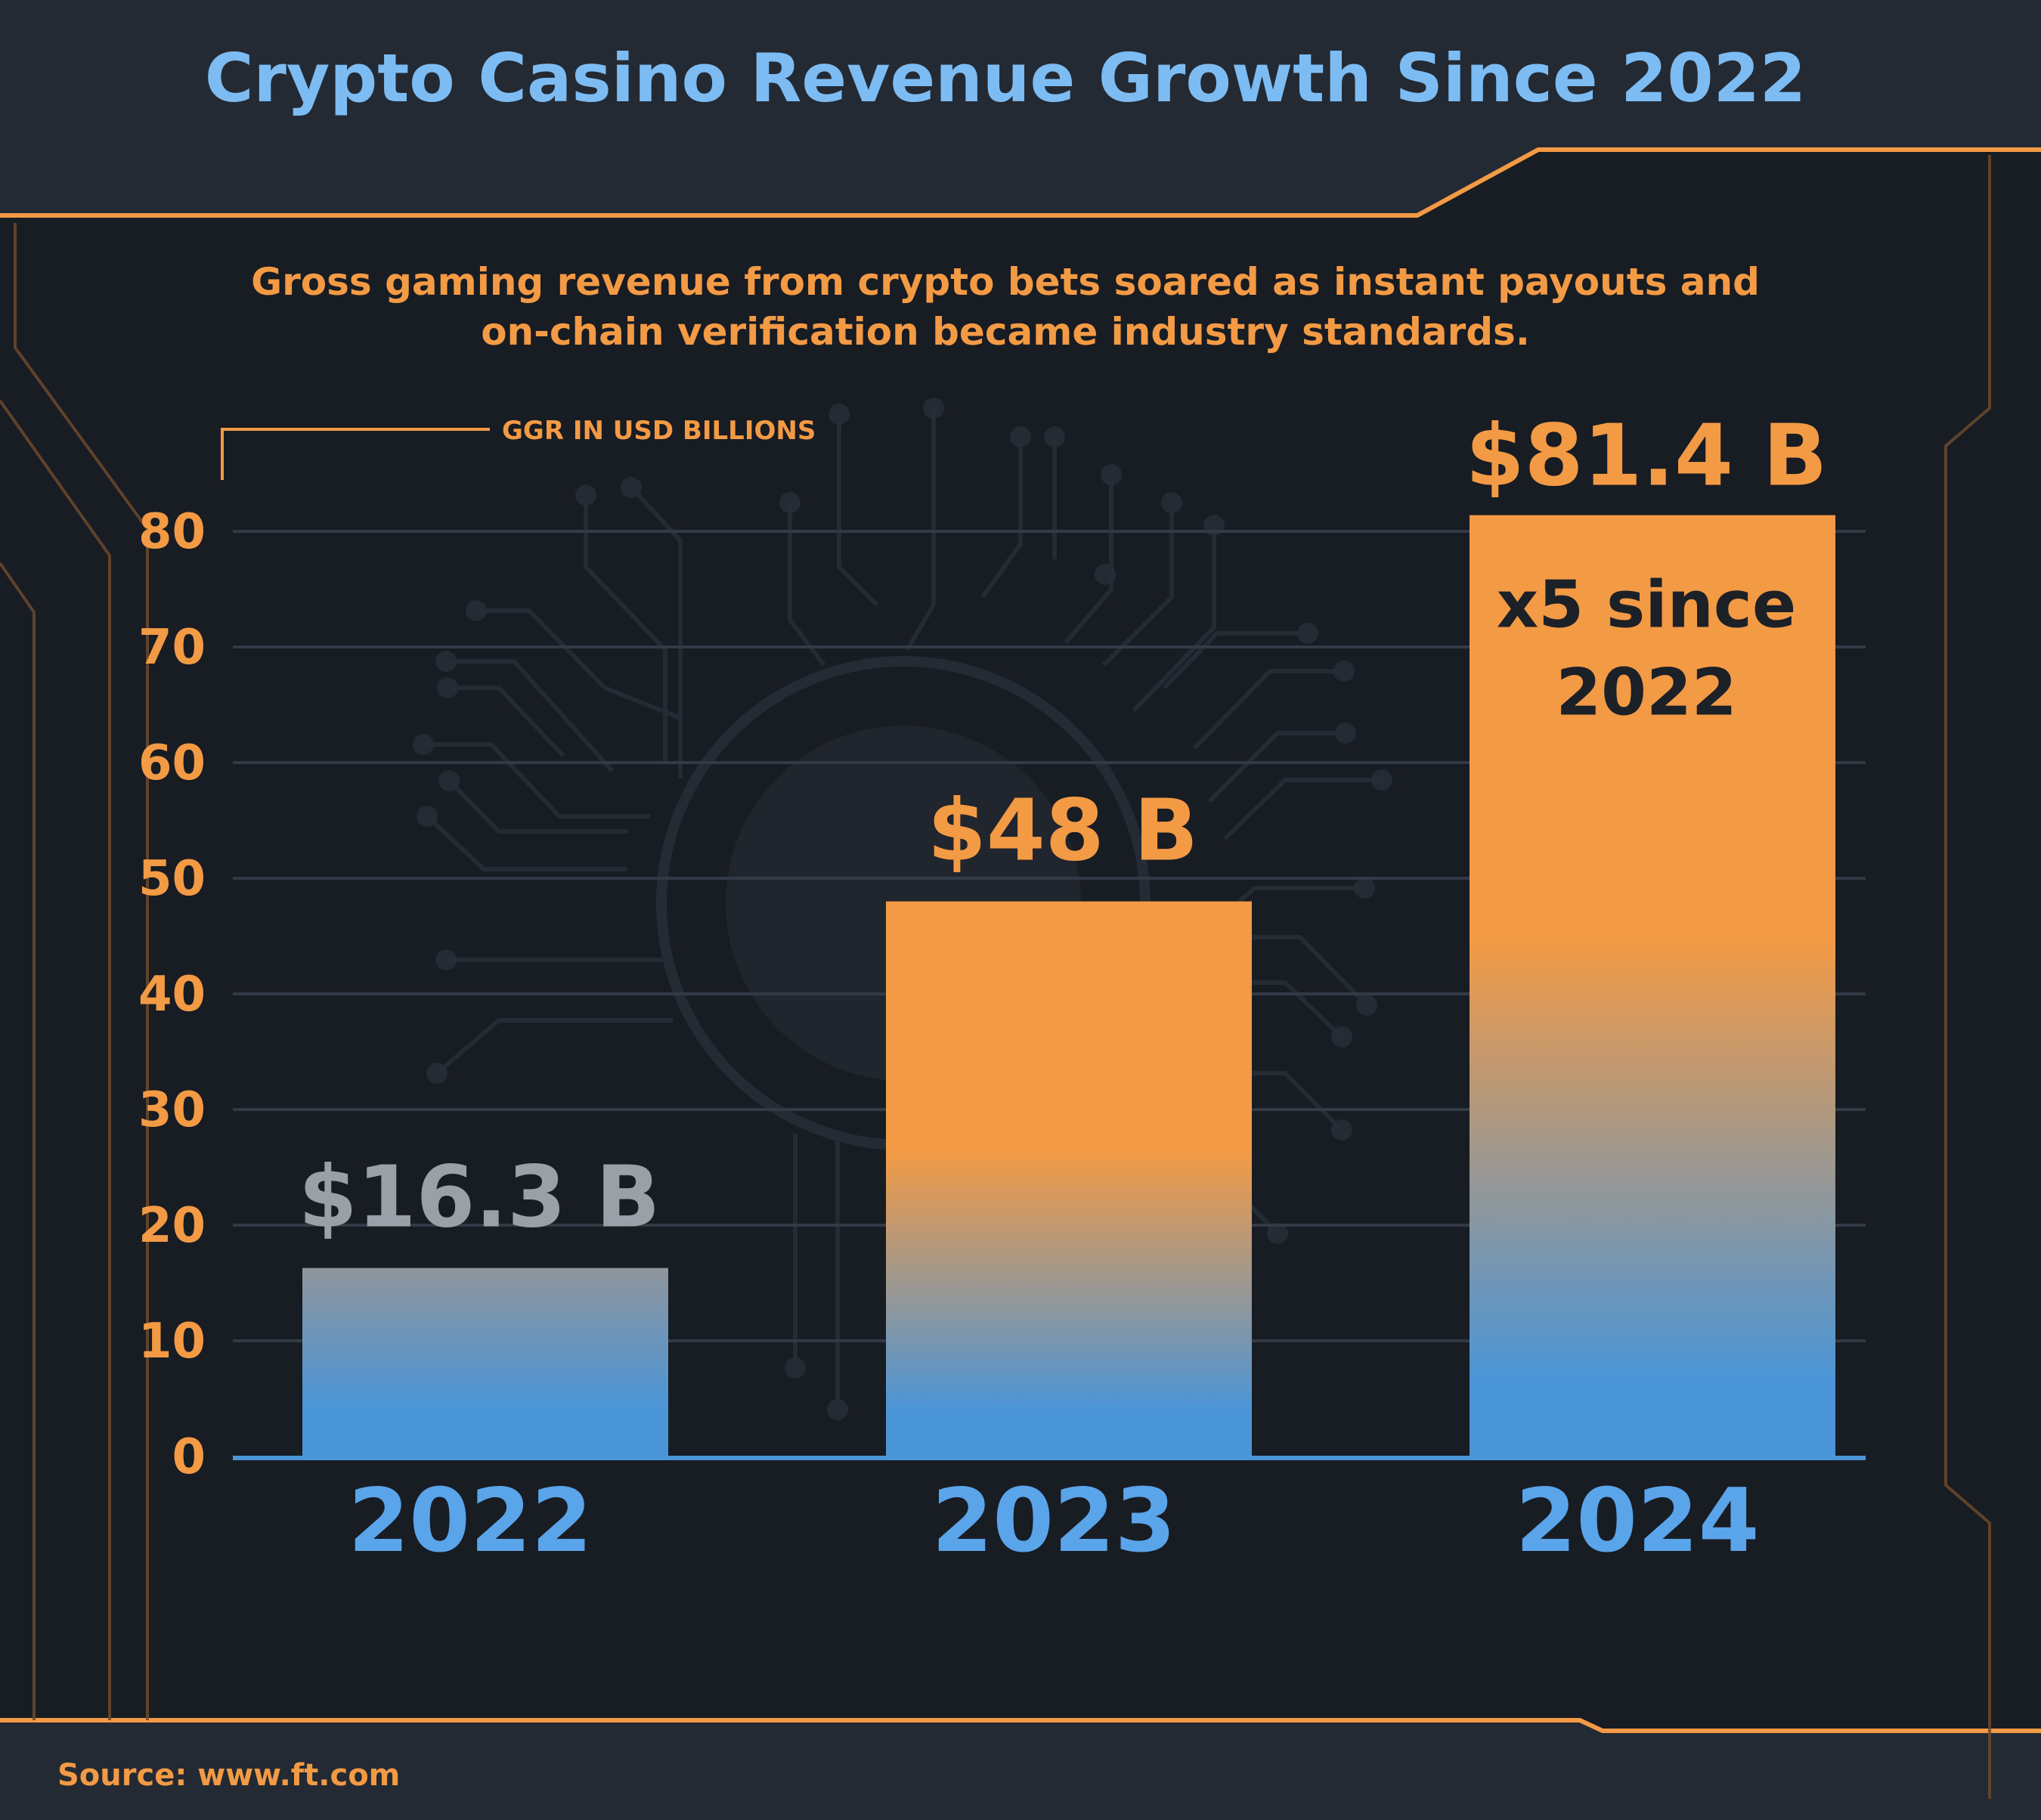 This screenshot has height=1820, width=2041. I want to click on source-link: www.ft.com, so click(299, 1775).